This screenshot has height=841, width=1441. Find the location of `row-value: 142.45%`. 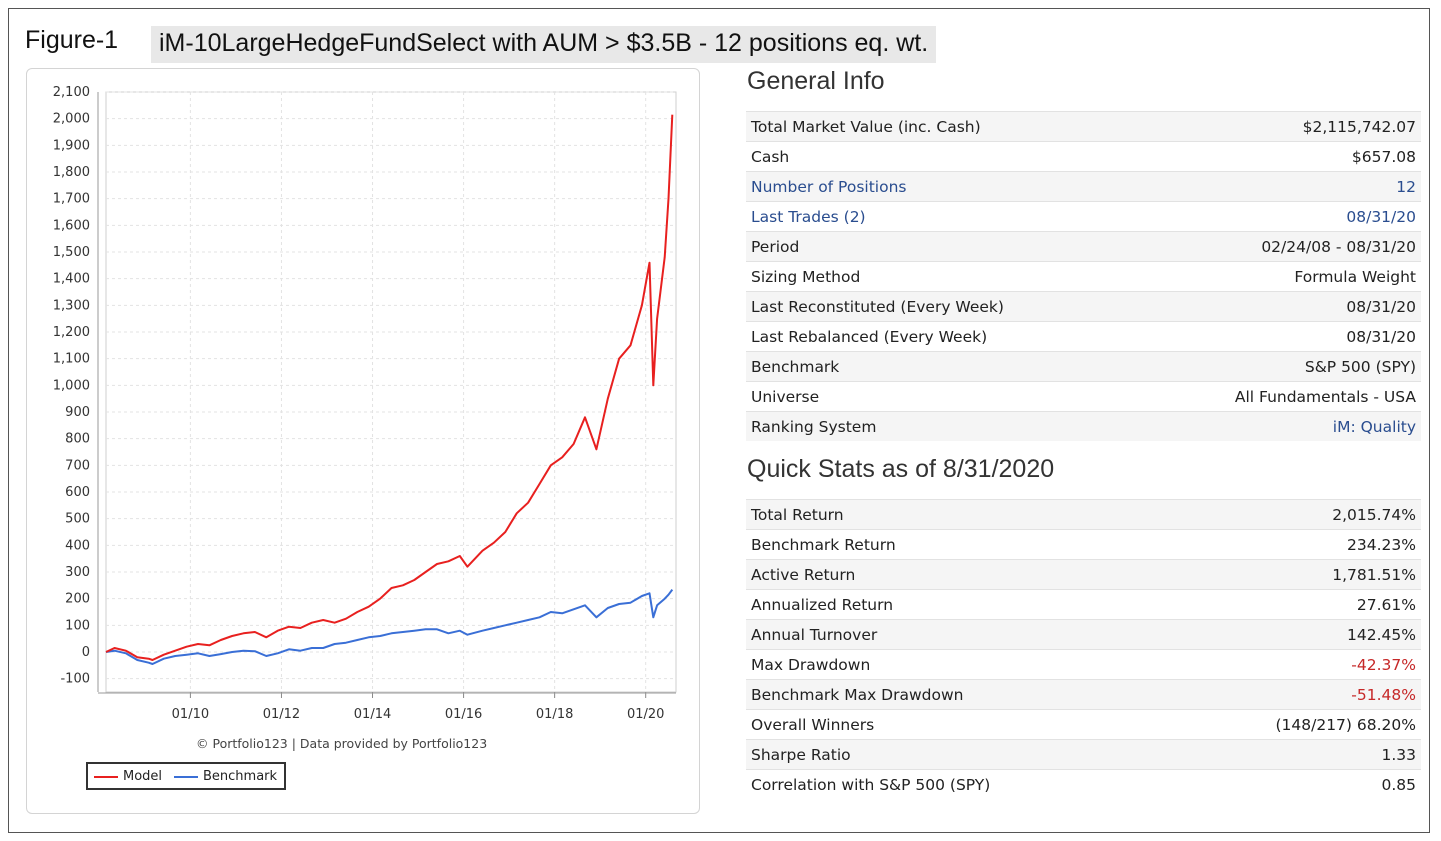

row-value: 142.45% is located at coordinates (1293, 634).